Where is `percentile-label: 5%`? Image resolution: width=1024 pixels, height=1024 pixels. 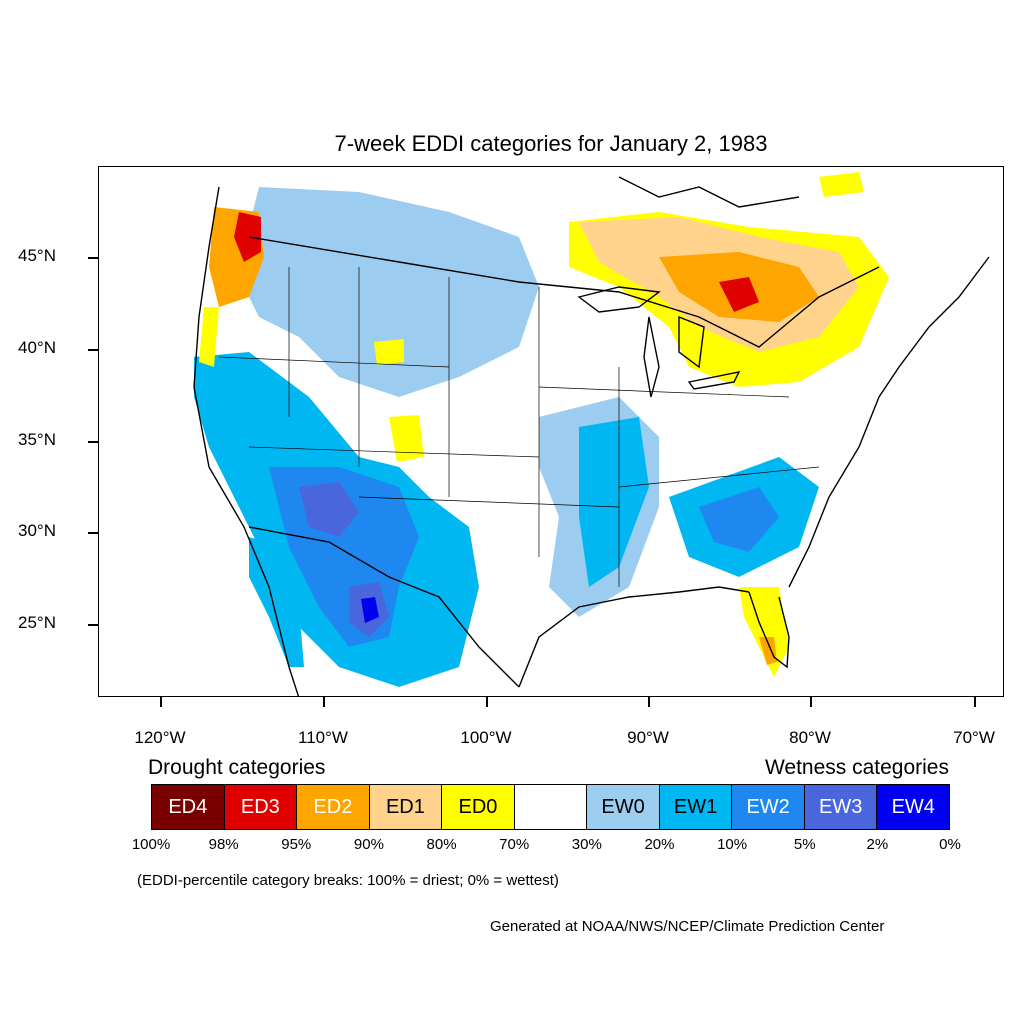
percentile-label: 5% is located at coordinates (804, 844).